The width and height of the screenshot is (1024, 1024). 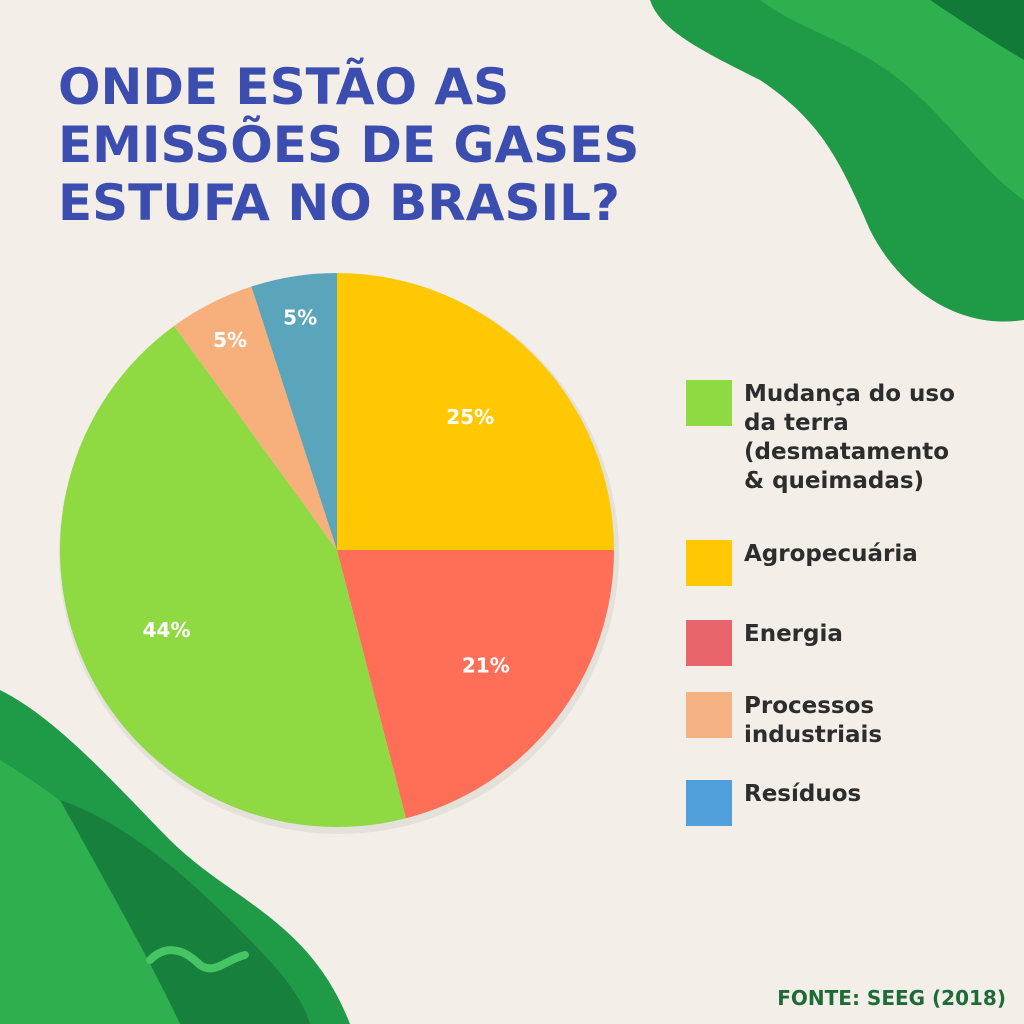 What do you see at coordinates (284, 87) in the screenshot?
I see `title-line-1: ONDE ESTÃO AS` at bounding box center [284, 87].